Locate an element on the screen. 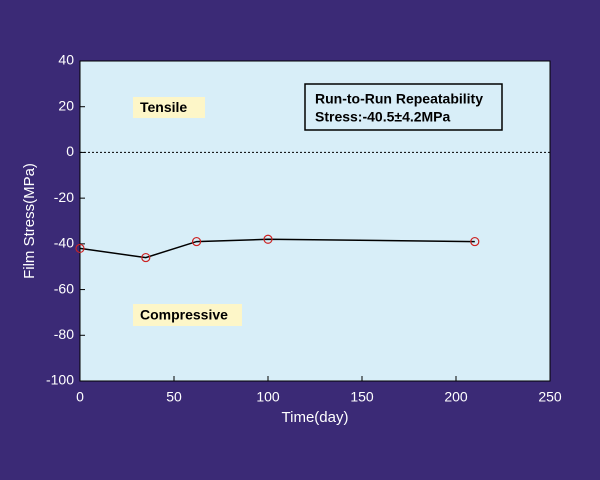  x-axis-title: Time(day) is located at coordinates (315, 417).